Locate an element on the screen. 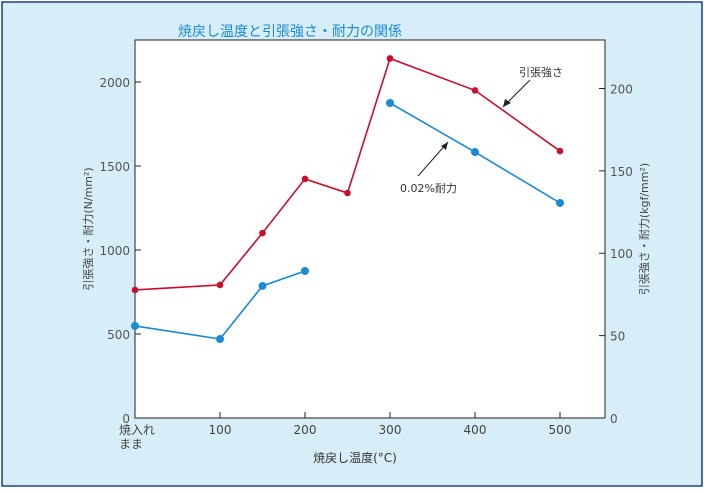  y-right-tick-label: 0 is located at coordinates (614, 419).